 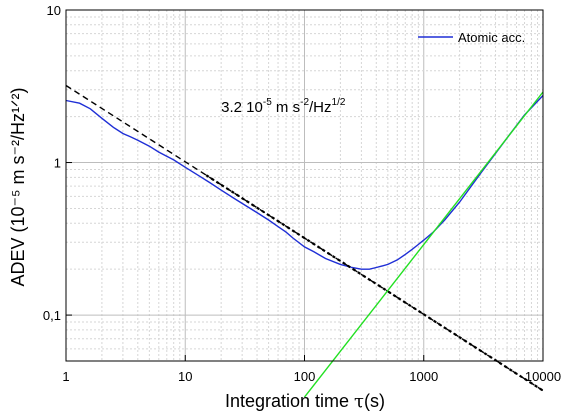 What do you see at coordinates (57, 163) in the screenshot?
I see `y-tick-label: 1` at bounding box center [57, 163].